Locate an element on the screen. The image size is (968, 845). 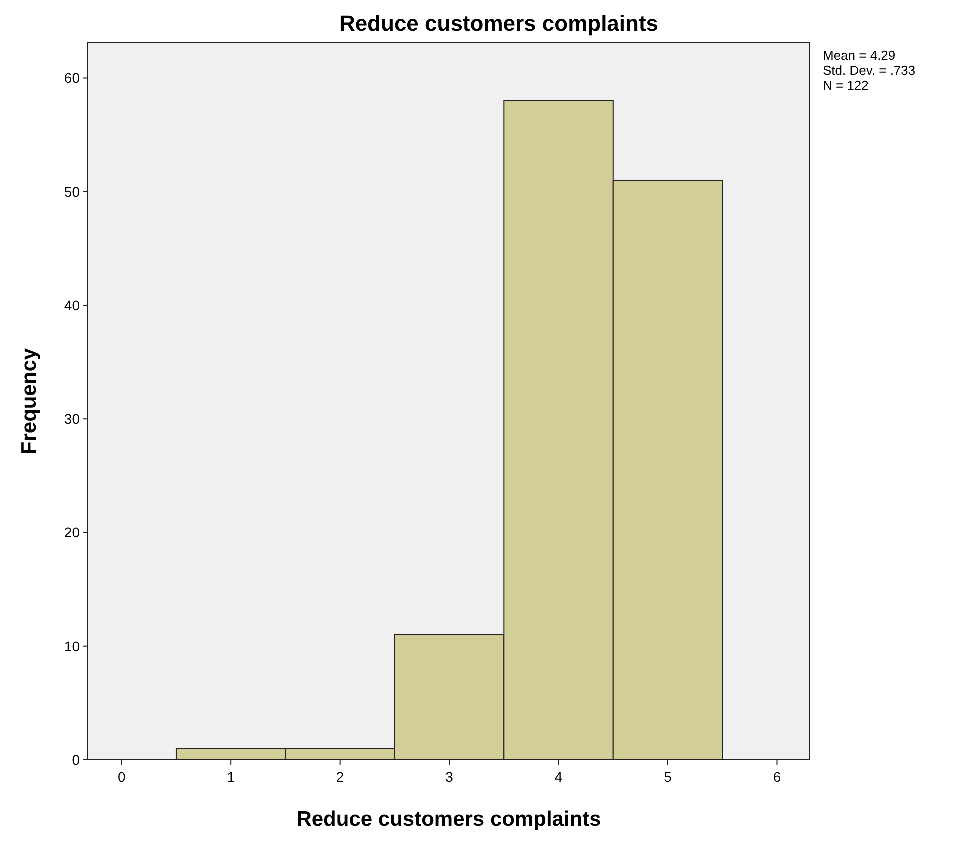
x-axis-title: Reduce customers complaints is located at coordinates (449, 819).